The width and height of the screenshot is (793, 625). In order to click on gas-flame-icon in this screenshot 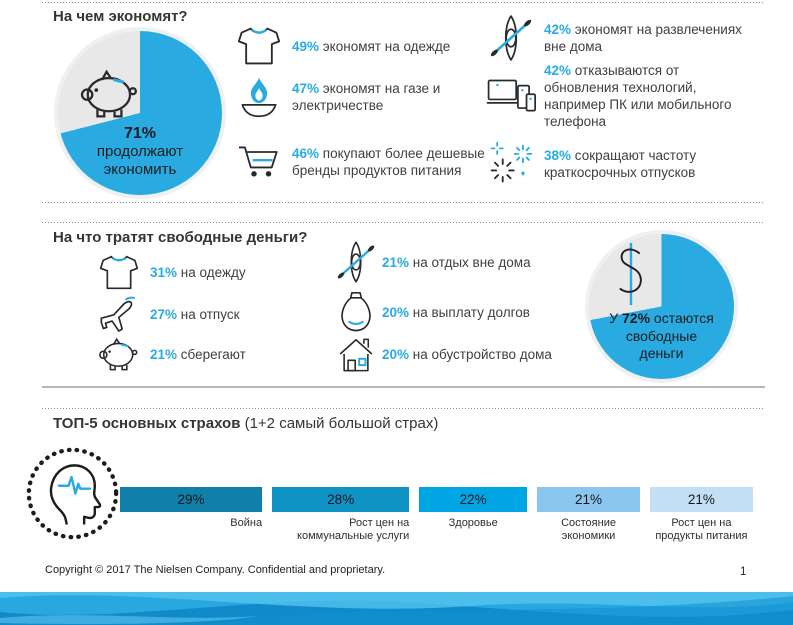, I will do `click(259, 97)`.